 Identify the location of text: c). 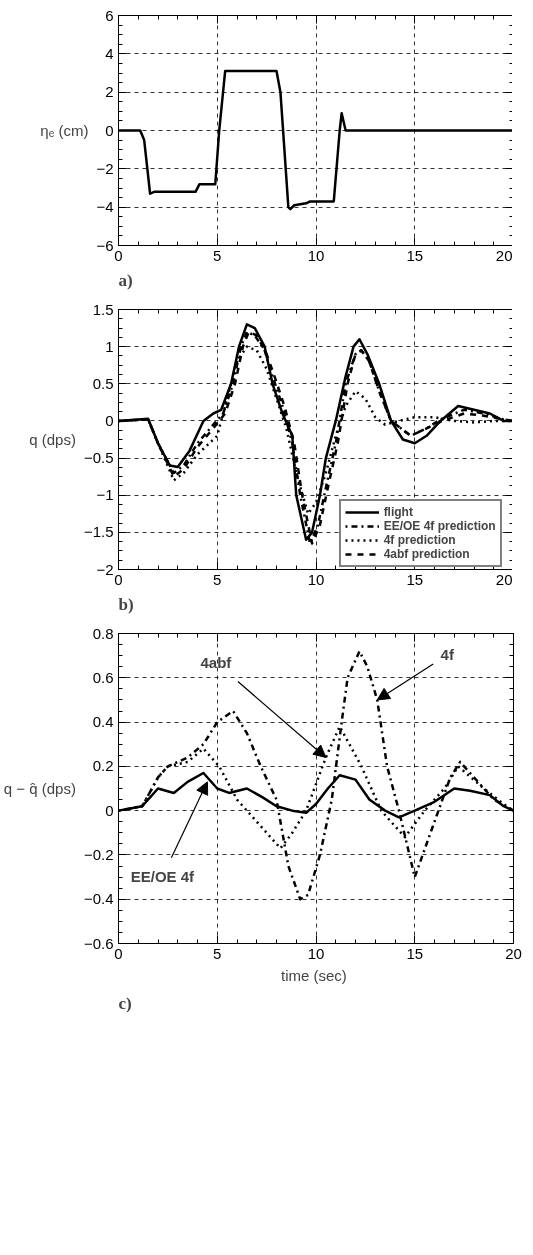
(125, 1003).